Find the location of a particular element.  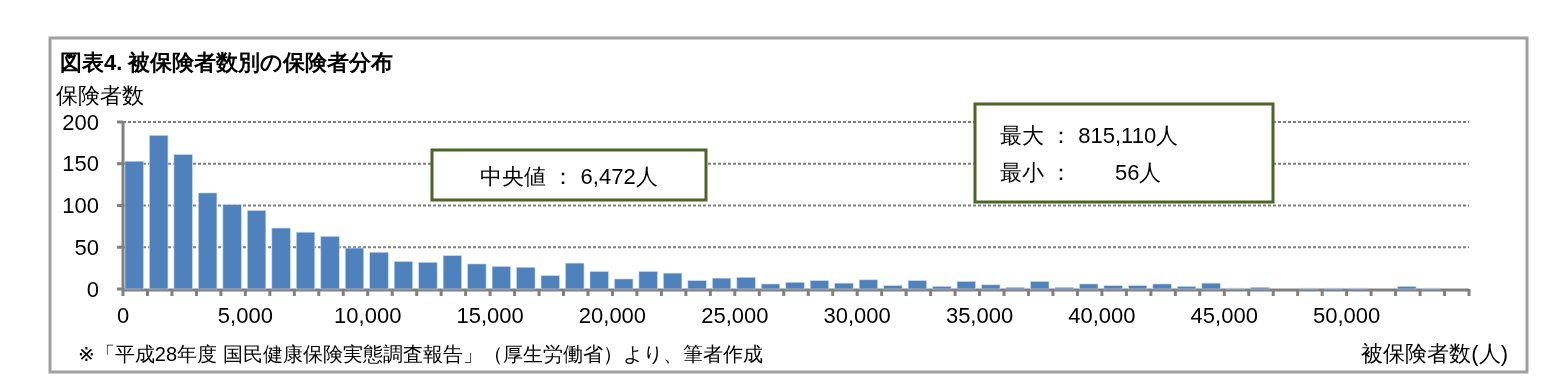

text: ※「平成28年度 国民健康保険実態調査報告」（厚生労働省）より、筆者作成 is located at coordinates (420, 354).